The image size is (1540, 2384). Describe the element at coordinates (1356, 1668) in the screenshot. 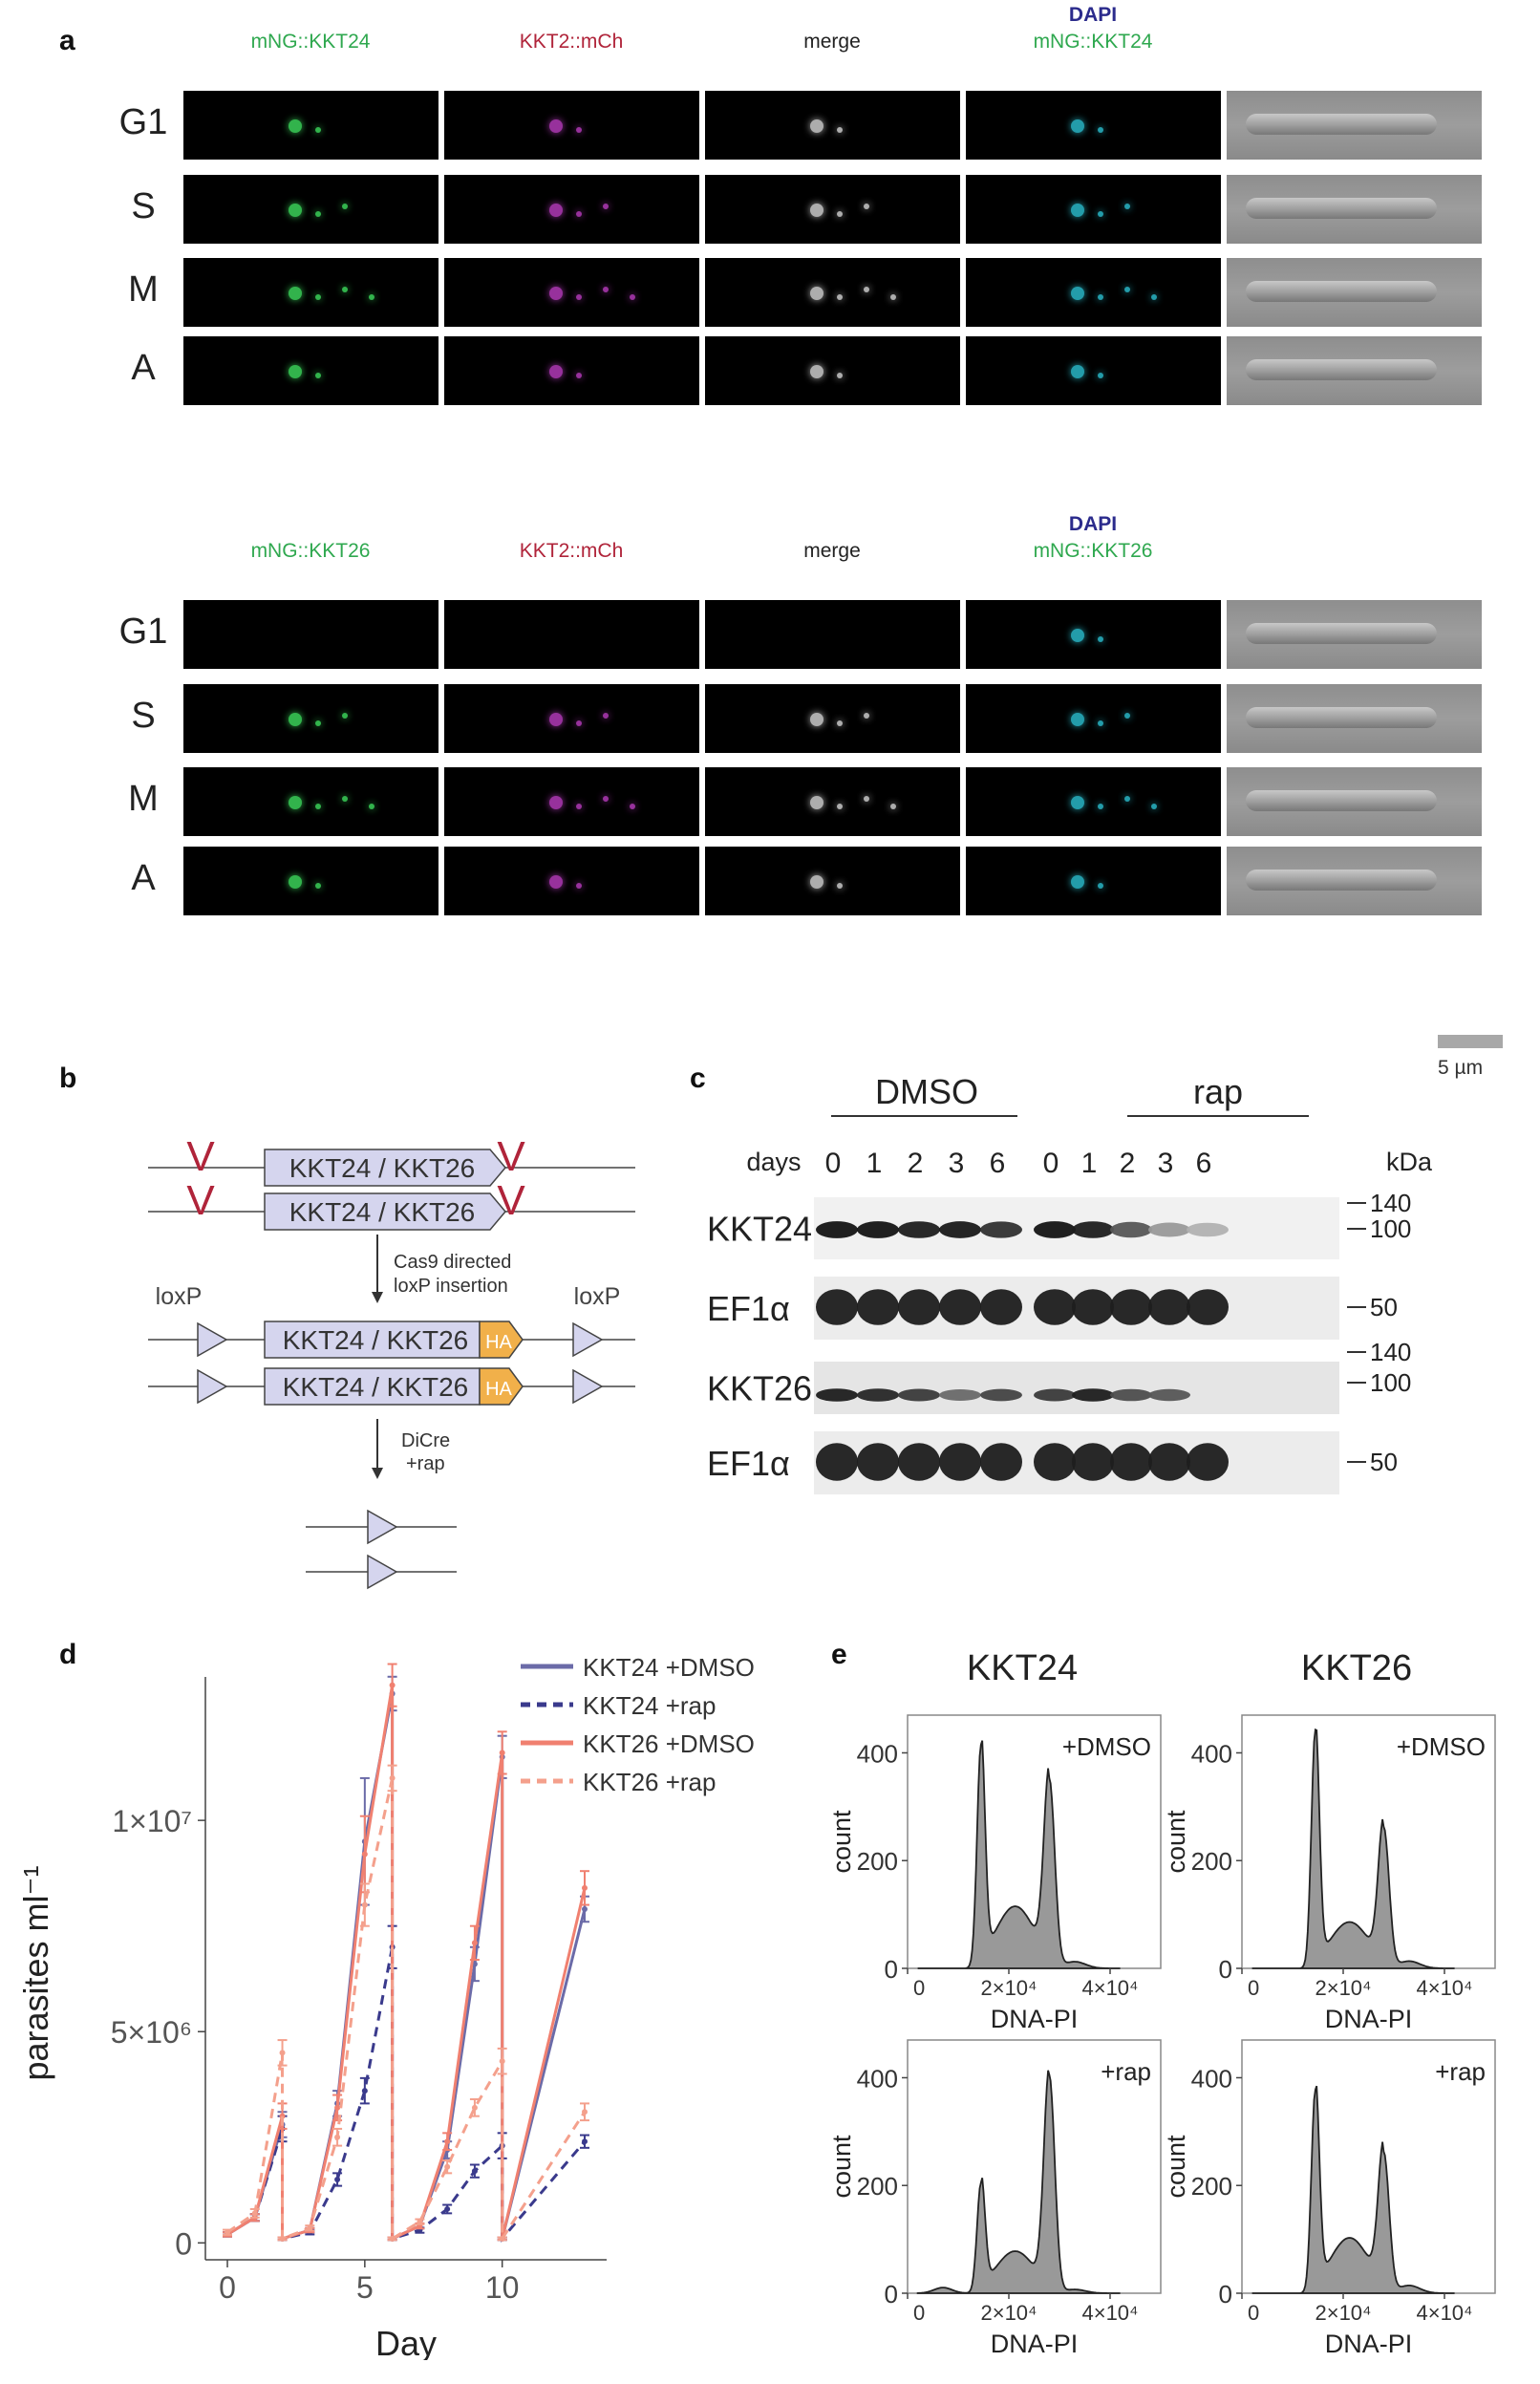

I see `panel-e-title-kkt26: KKT26` at that location.